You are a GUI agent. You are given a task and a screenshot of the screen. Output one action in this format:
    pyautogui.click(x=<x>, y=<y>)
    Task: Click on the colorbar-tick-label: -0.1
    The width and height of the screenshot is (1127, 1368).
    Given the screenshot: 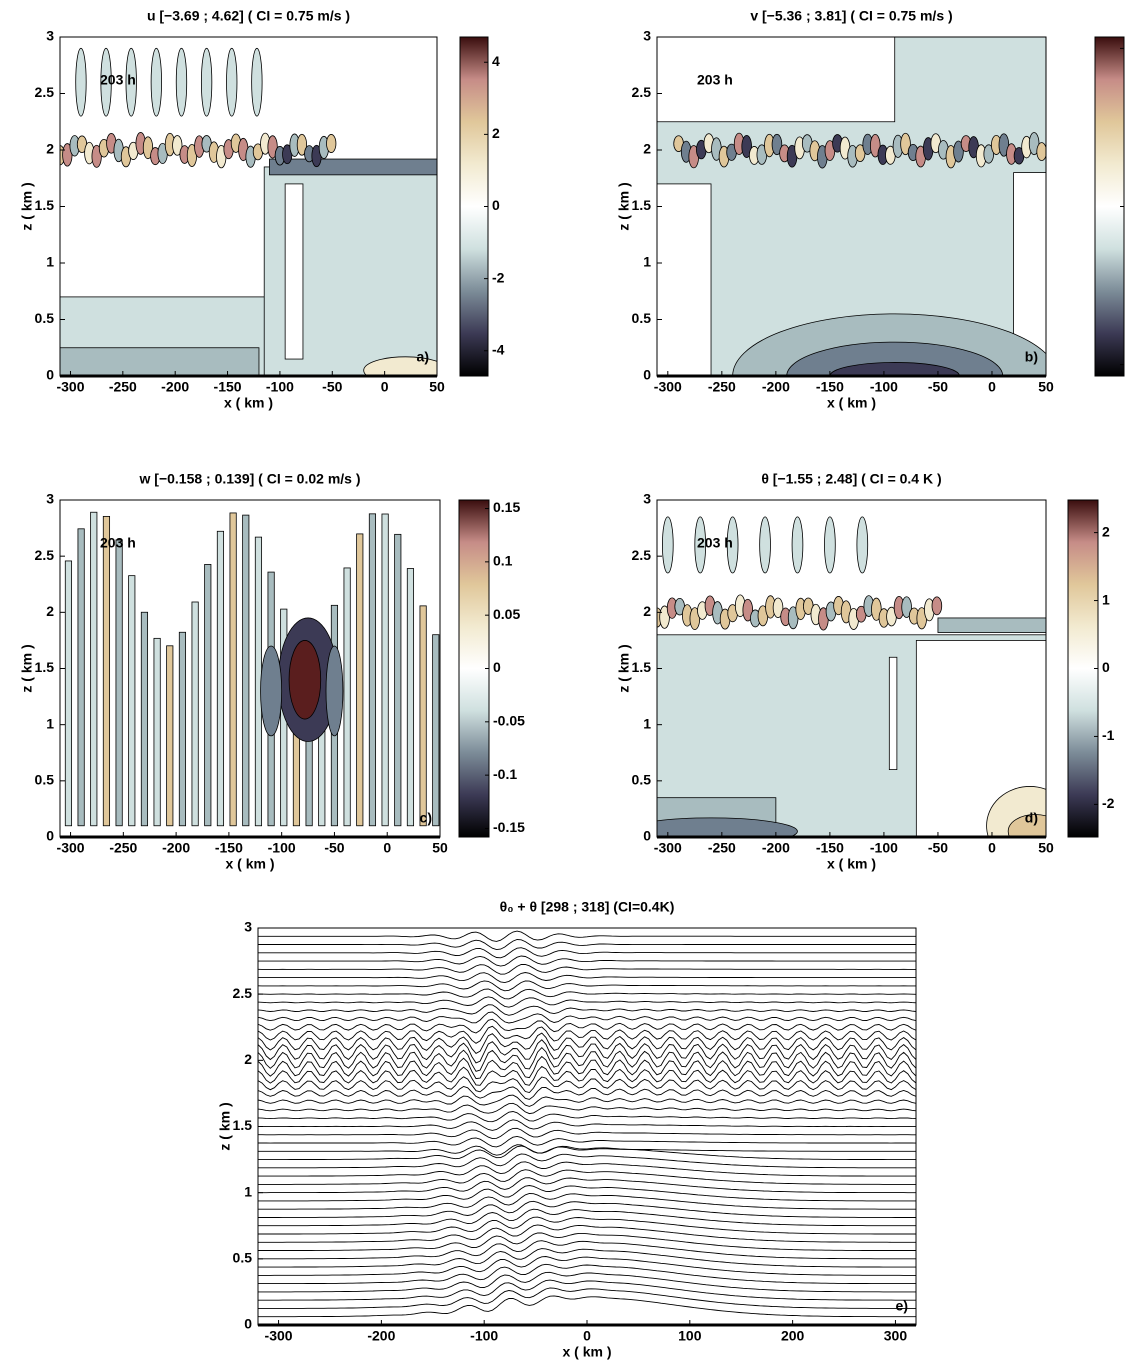 What is the action you would take?
    pyautogui.click(x=505, y=774)
    